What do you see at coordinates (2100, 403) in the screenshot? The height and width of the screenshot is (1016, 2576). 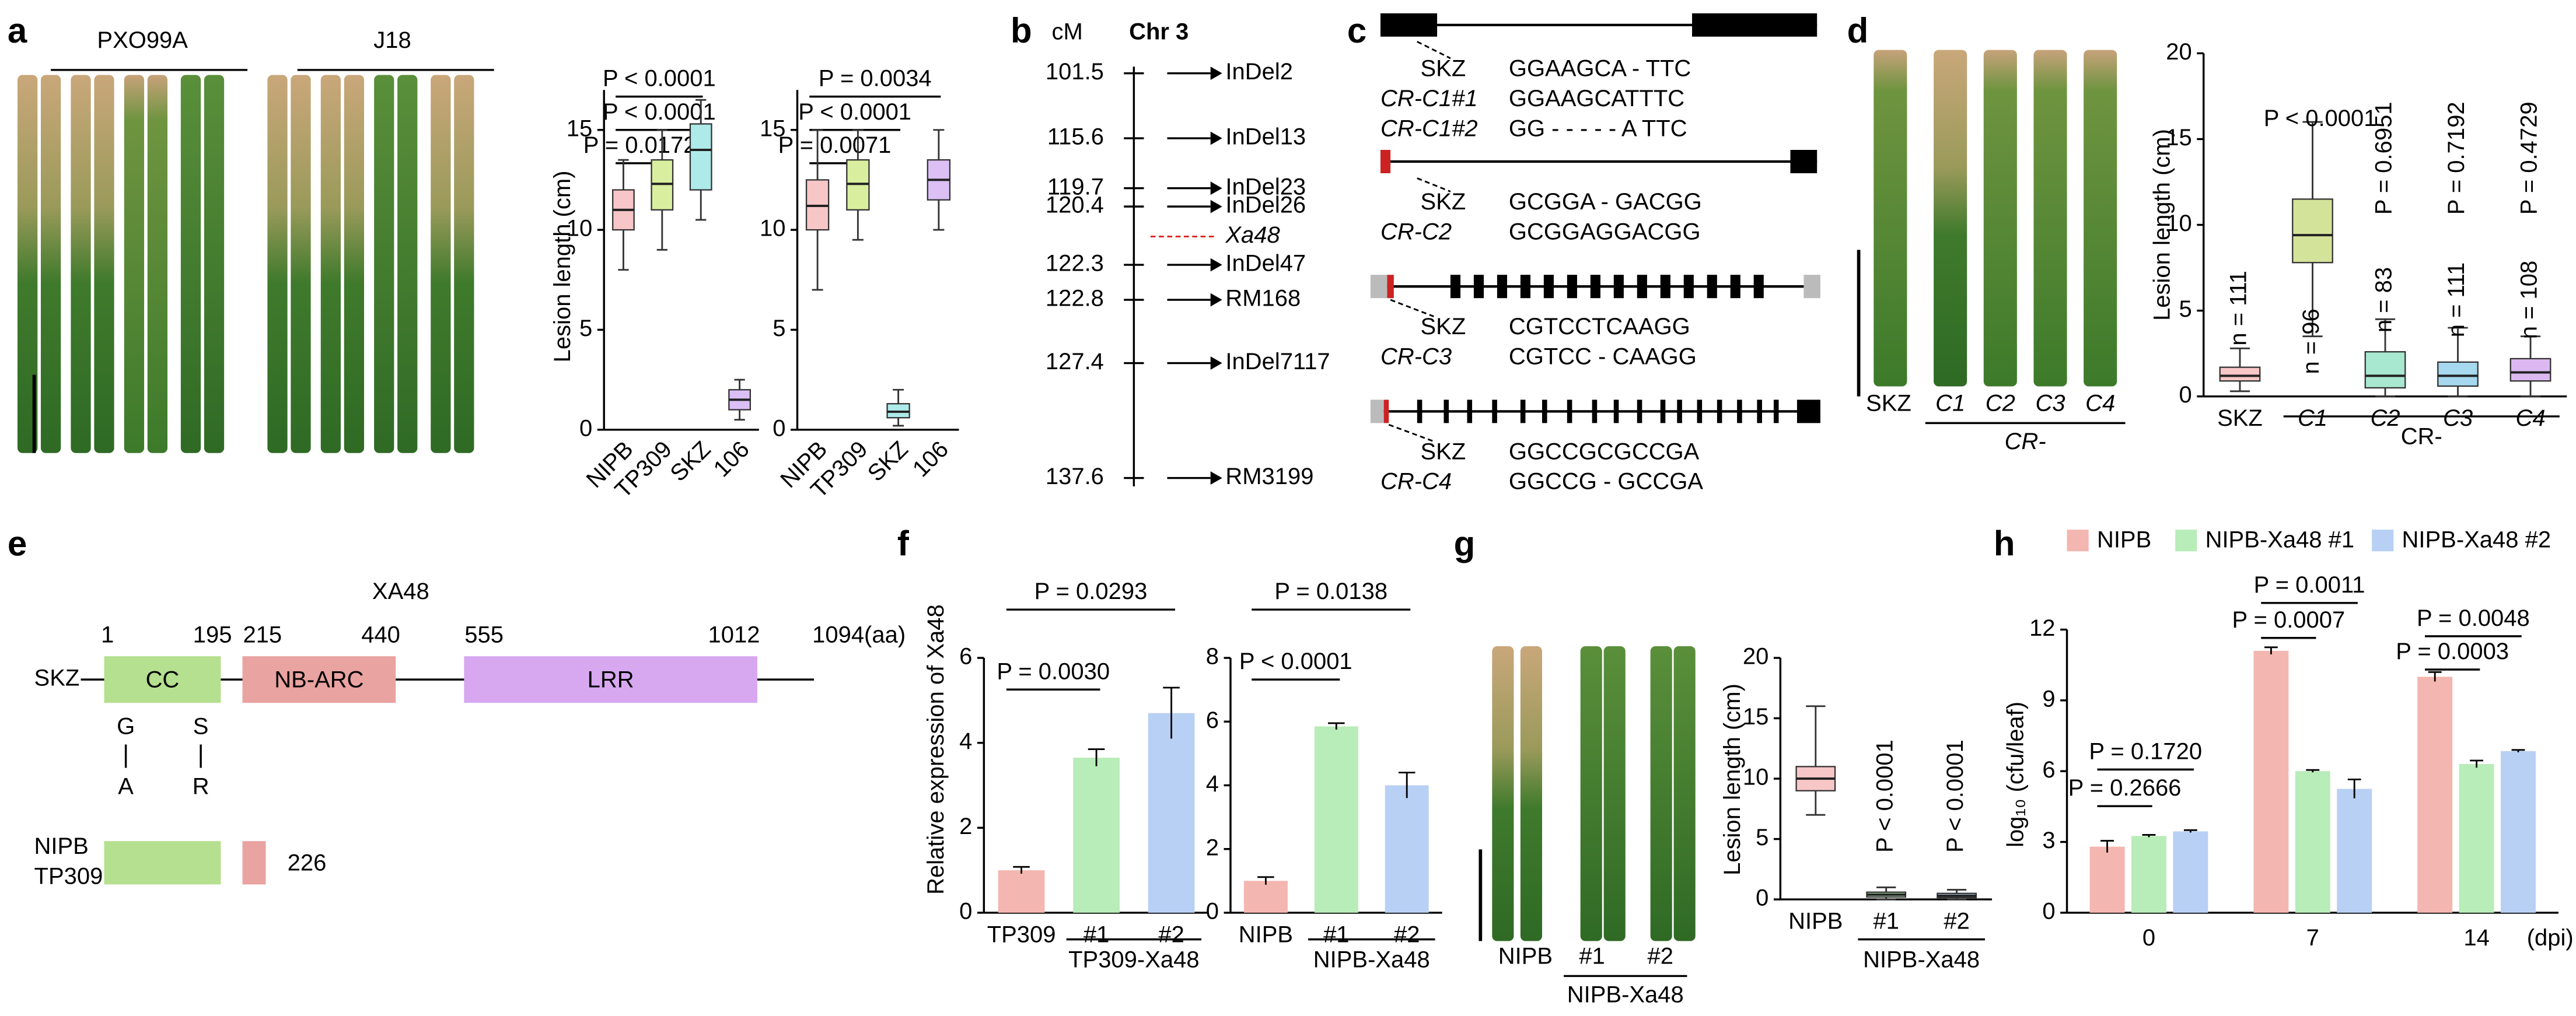 I see `leaf-label: C4` at bounding box center [2100, 403].